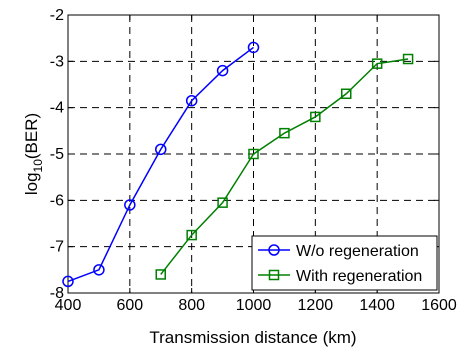 The height and width of the screenshot is (353, 466). I want to click on y-tick-label: -4, so click(57, 108).